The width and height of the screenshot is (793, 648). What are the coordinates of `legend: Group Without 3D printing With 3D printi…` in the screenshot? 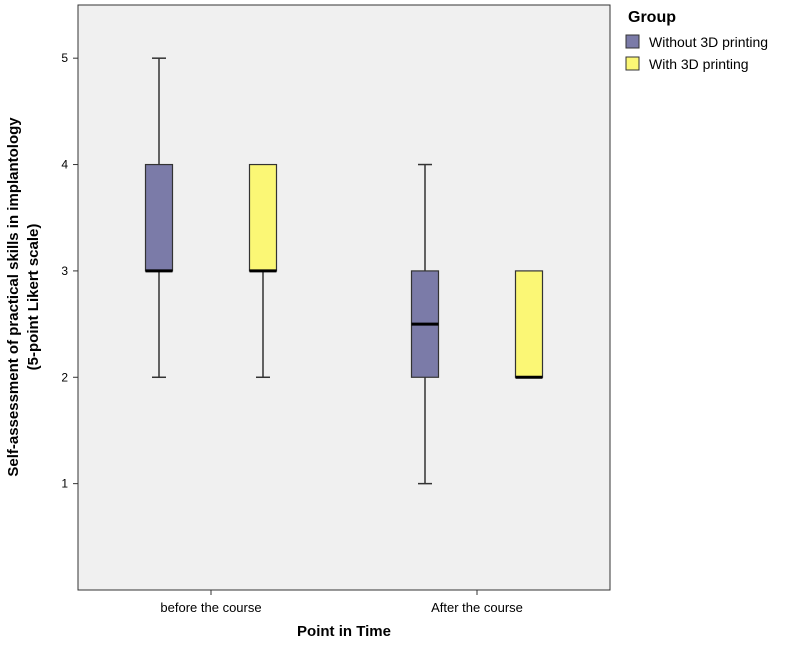 It's located at (696, 40).